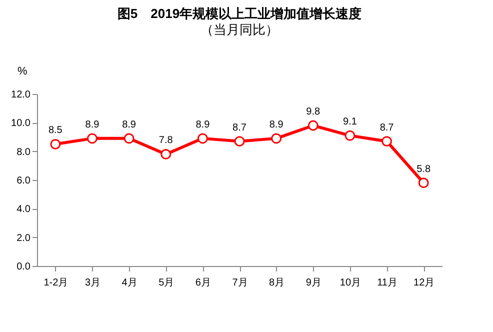  I want to click on x-tick-label: 4月, so click(130, 283).